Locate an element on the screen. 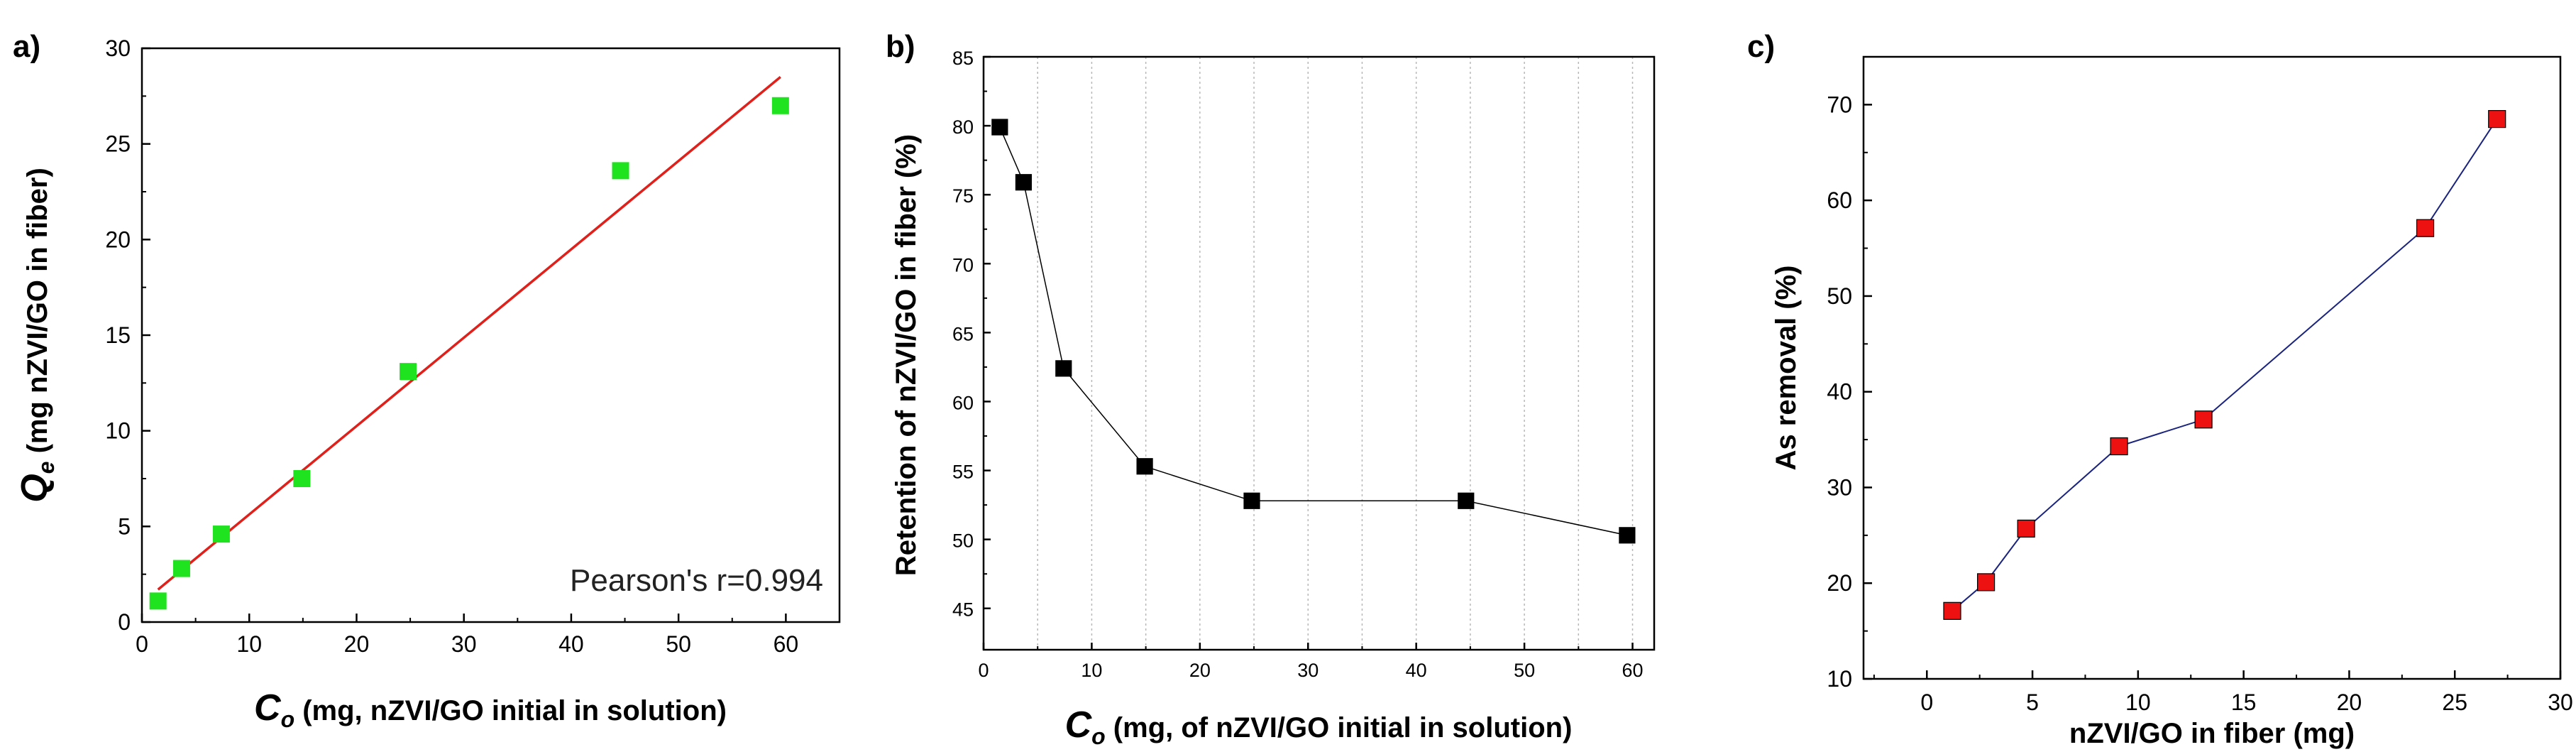  y-tick-label: 85 is located at coordinates (963, 59).